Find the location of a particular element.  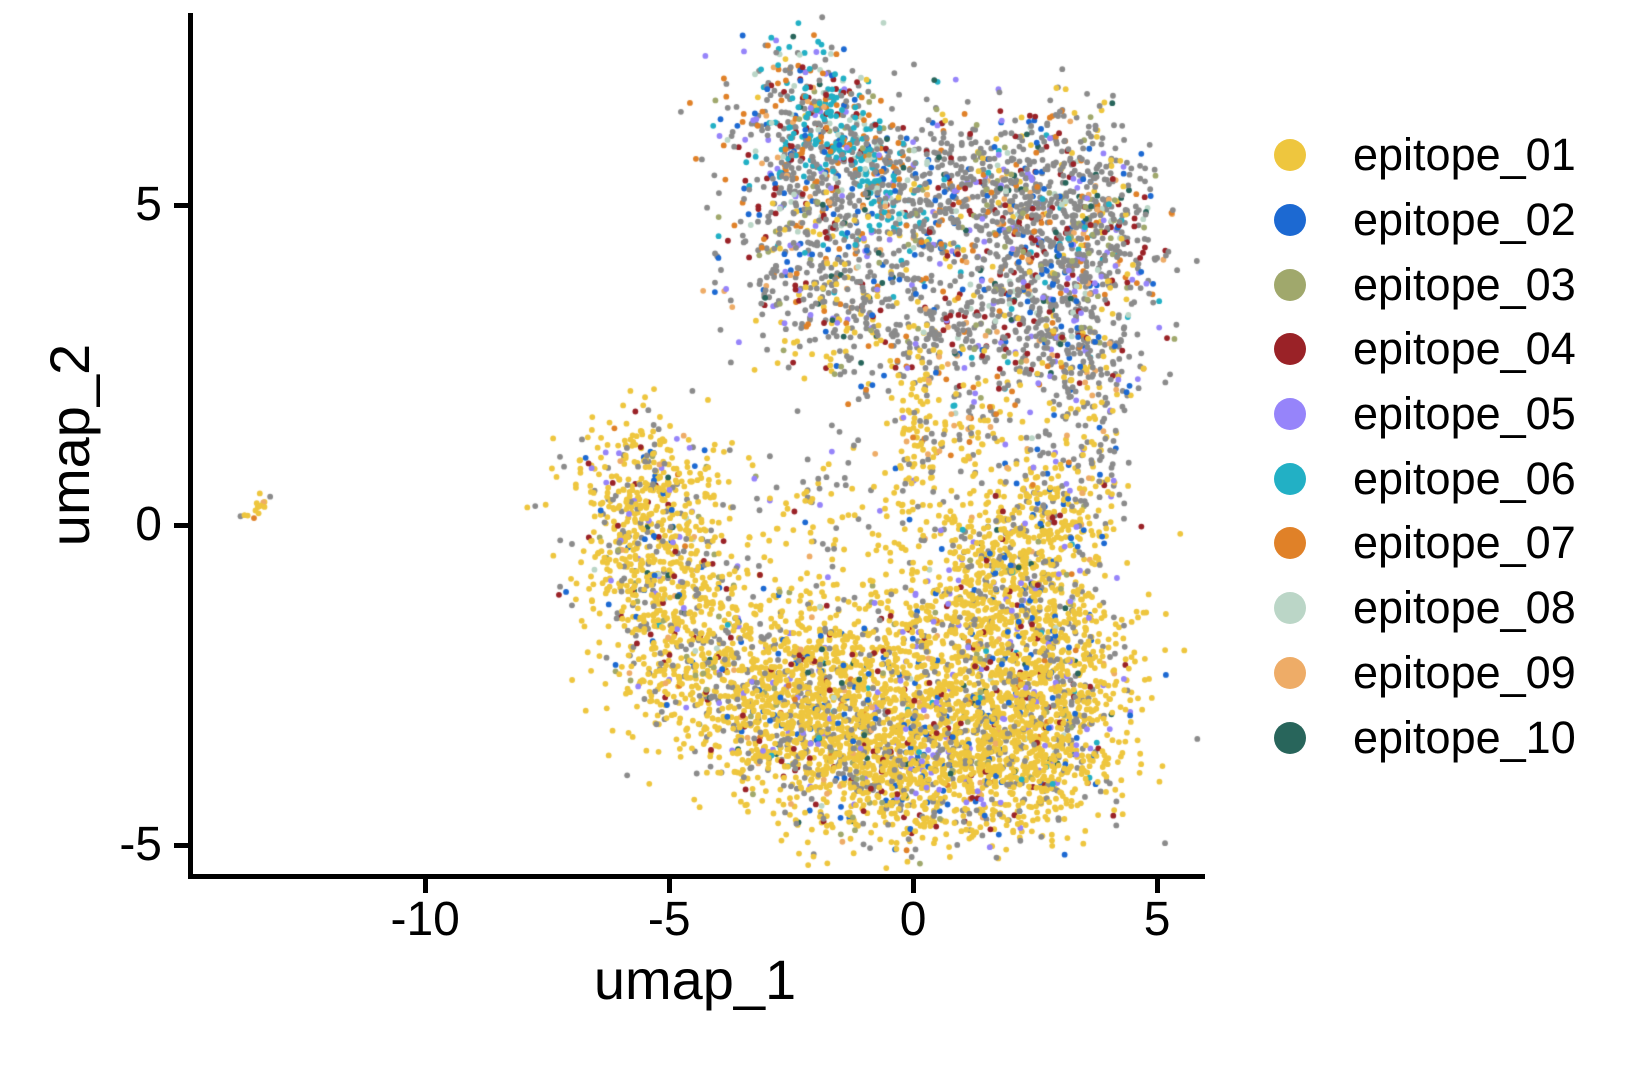

legend-item: epitope_10 is located at coordinates (1425, 737).